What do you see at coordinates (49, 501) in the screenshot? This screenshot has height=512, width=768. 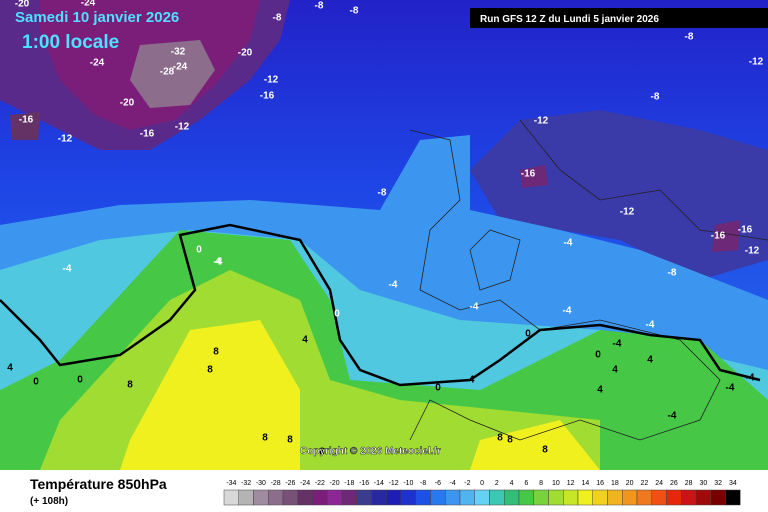 I see `footer-lead: (+ 108h)` at bounding box center [49, 501].